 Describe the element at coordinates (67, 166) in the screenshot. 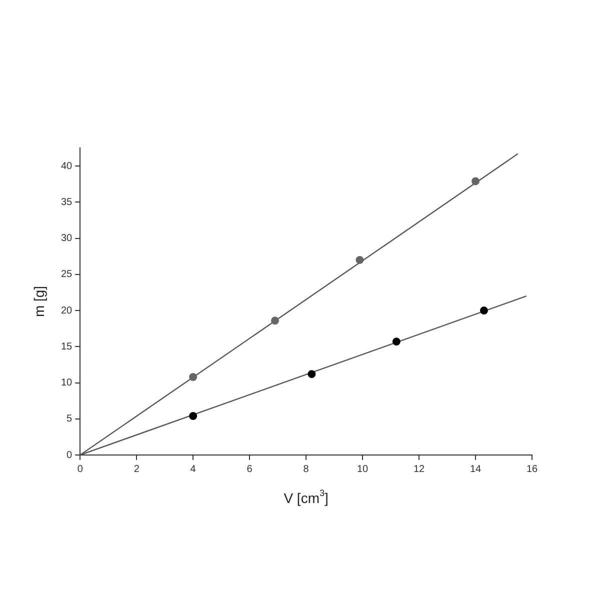

I see `y-tick-label: 40` at that location.